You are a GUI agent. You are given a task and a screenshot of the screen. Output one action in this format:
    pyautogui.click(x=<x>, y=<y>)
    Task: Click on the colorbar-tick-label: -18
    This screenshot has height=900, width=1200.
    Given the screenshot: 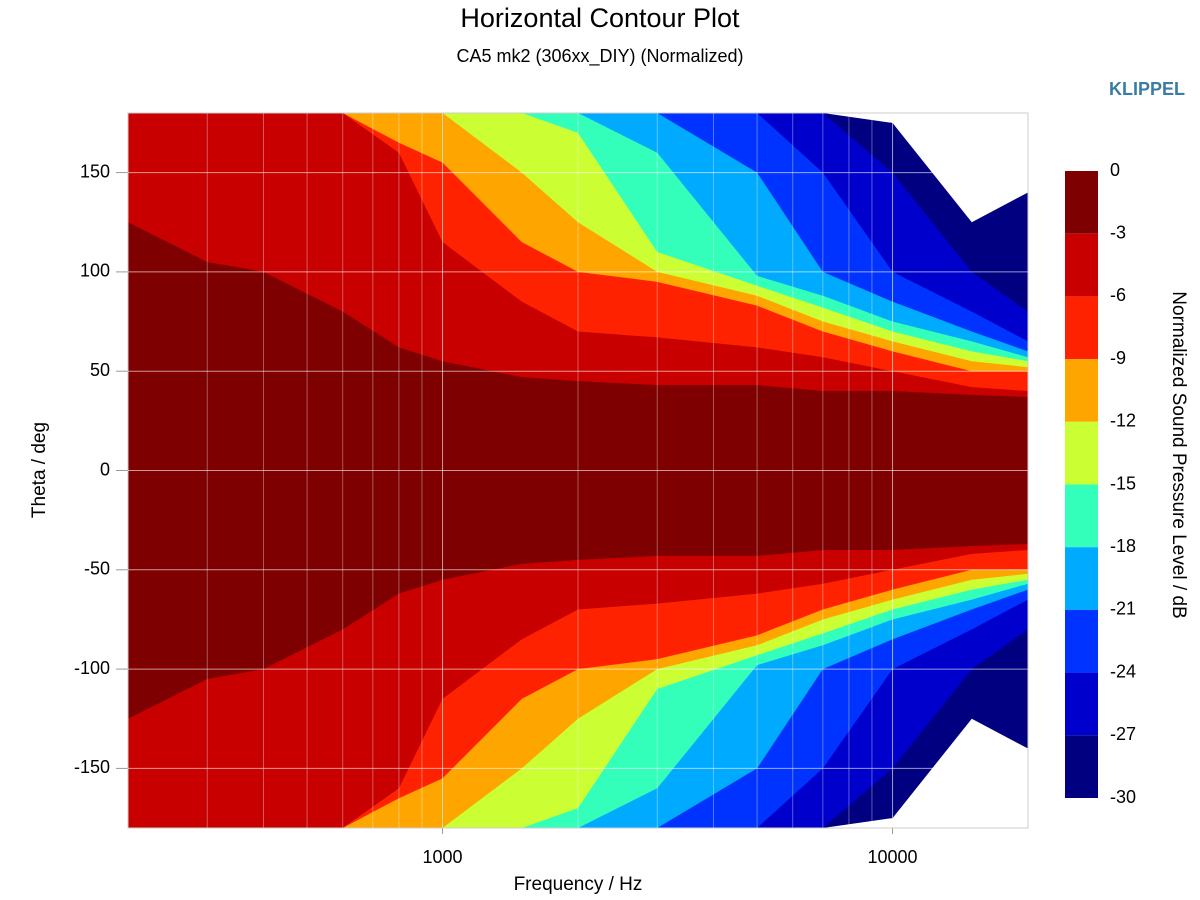 What is the action you would take?
    pyautogui.click(x=1123, y=546)
    